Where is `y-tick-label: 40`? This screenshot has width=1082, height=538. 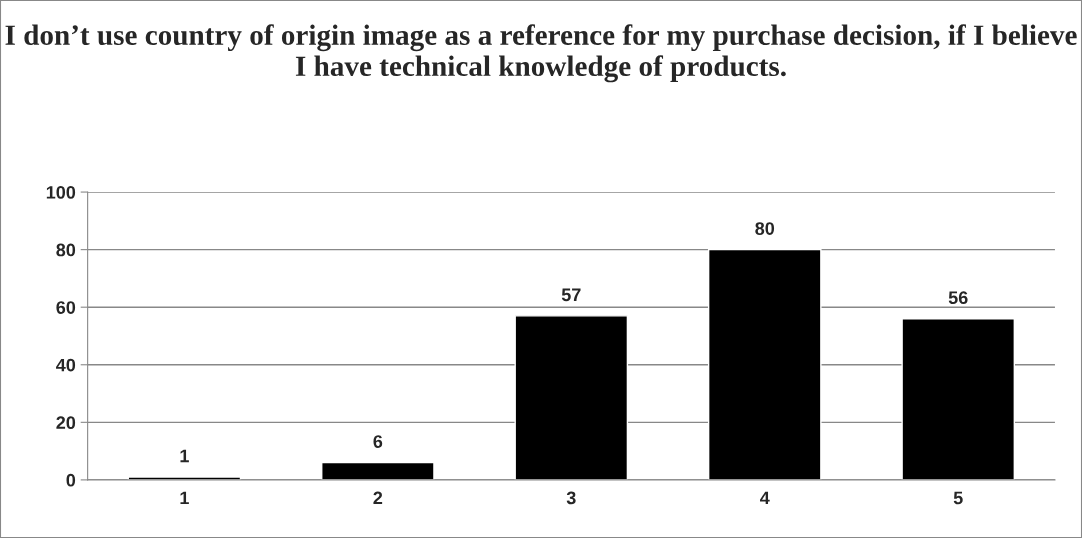
y-tick-label: 40 is located at coordinates (66, 365).